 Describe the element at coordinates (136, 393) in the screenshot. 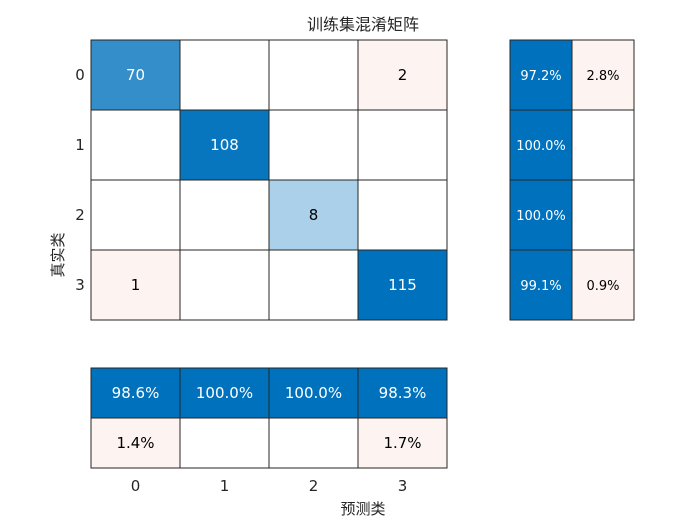

I see `column-summary-value-0-0: 98.6%` at that location.